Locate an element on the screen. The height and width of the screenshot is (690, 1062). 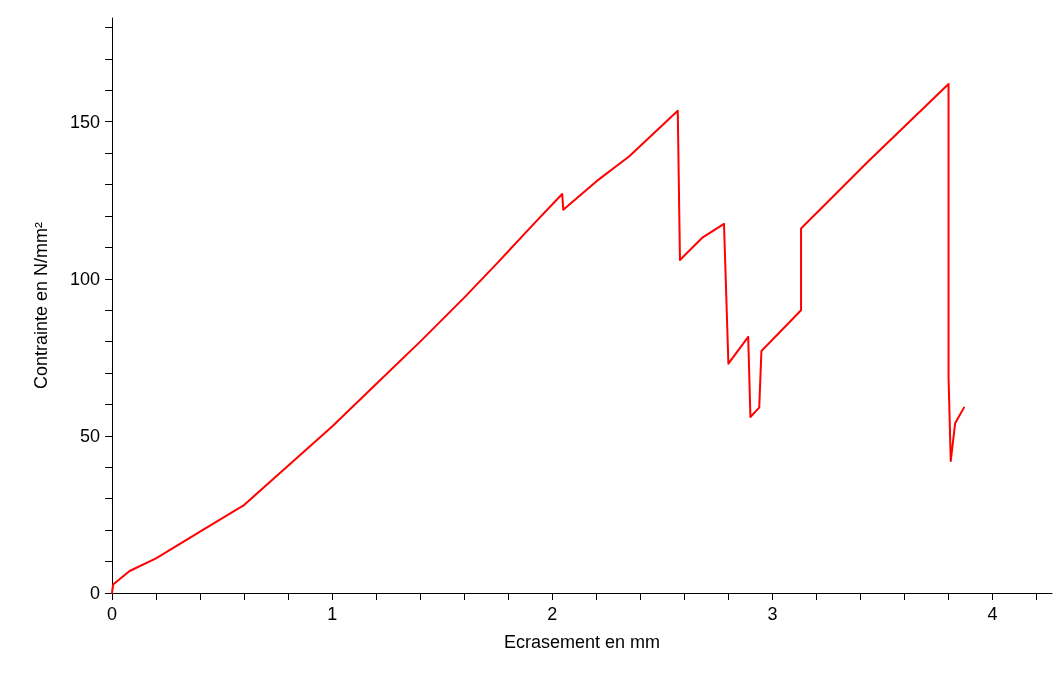
x-tick-label: 2 is located at coordinates (552, 614).